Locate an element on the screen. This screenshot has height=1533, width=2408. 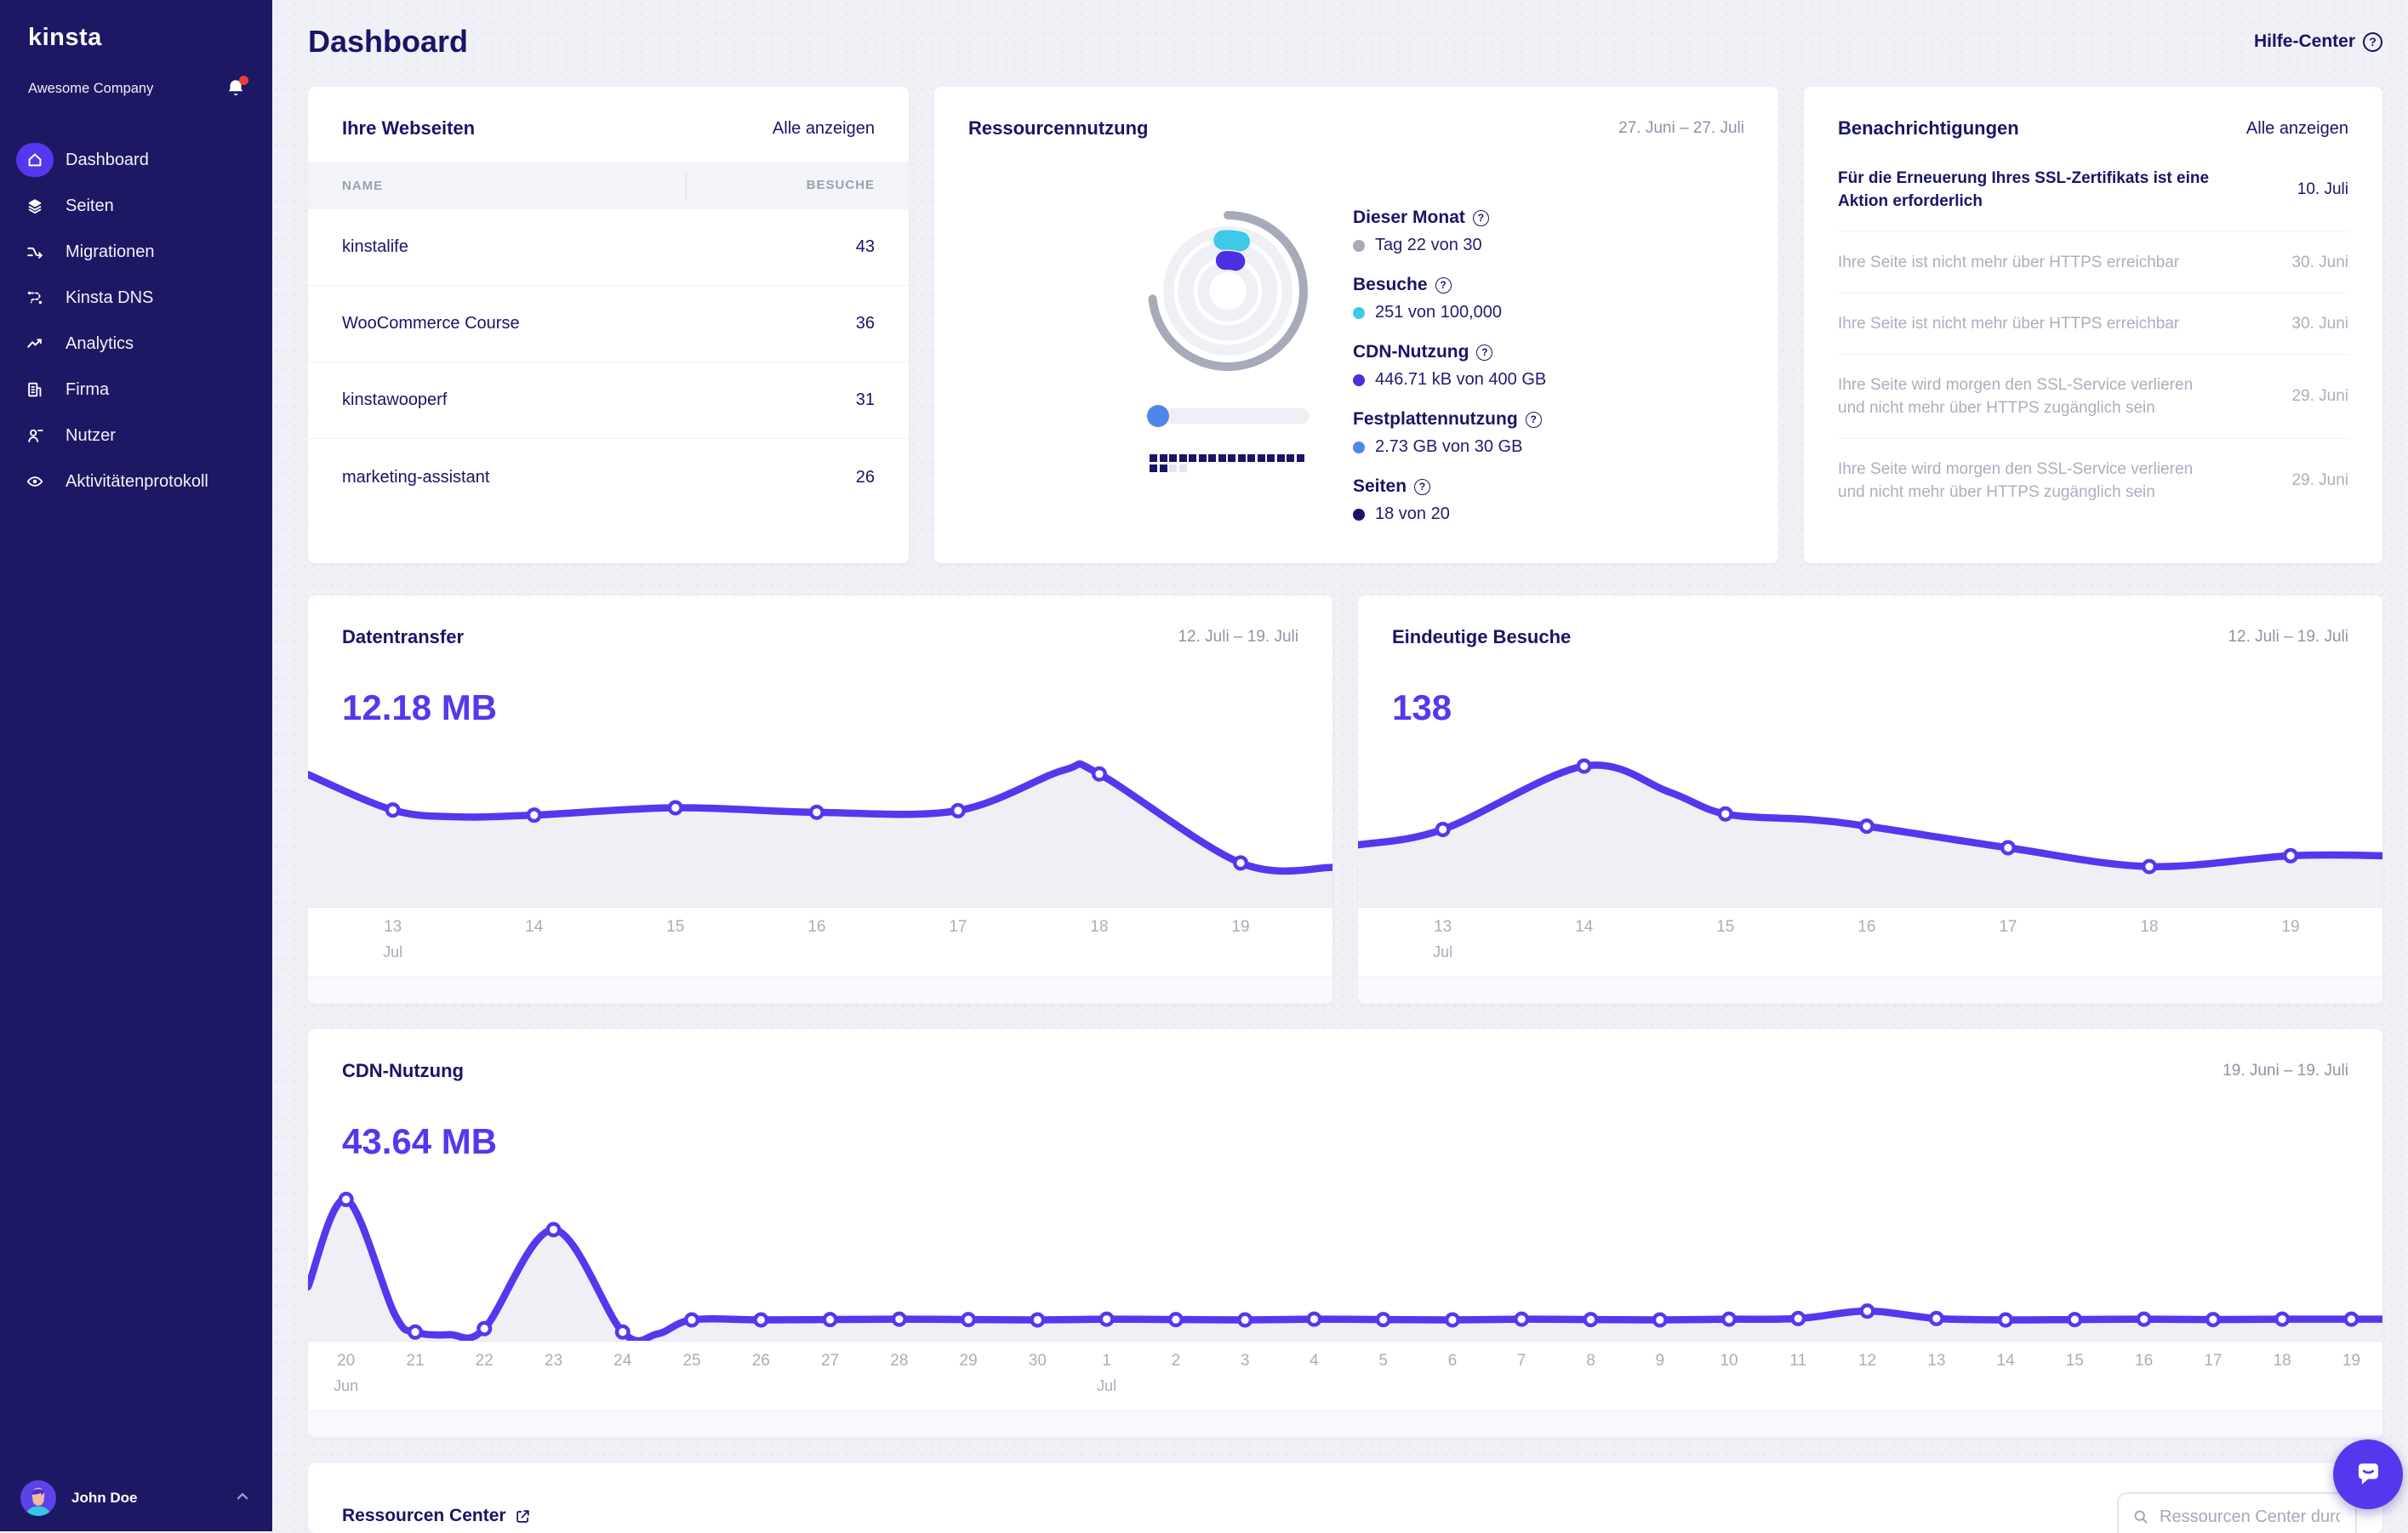
table-row: marketing-assistant 26 is located at coordinates (608, 478).